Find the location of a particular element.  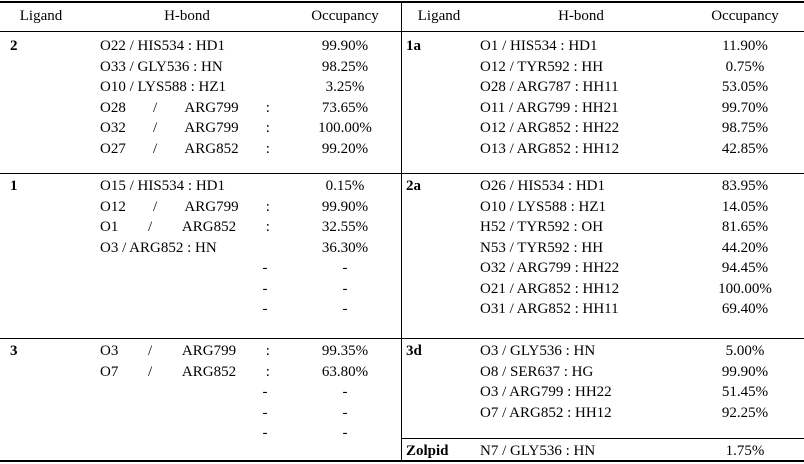

hbond-token: O27 is located at coordinates (113, 148).